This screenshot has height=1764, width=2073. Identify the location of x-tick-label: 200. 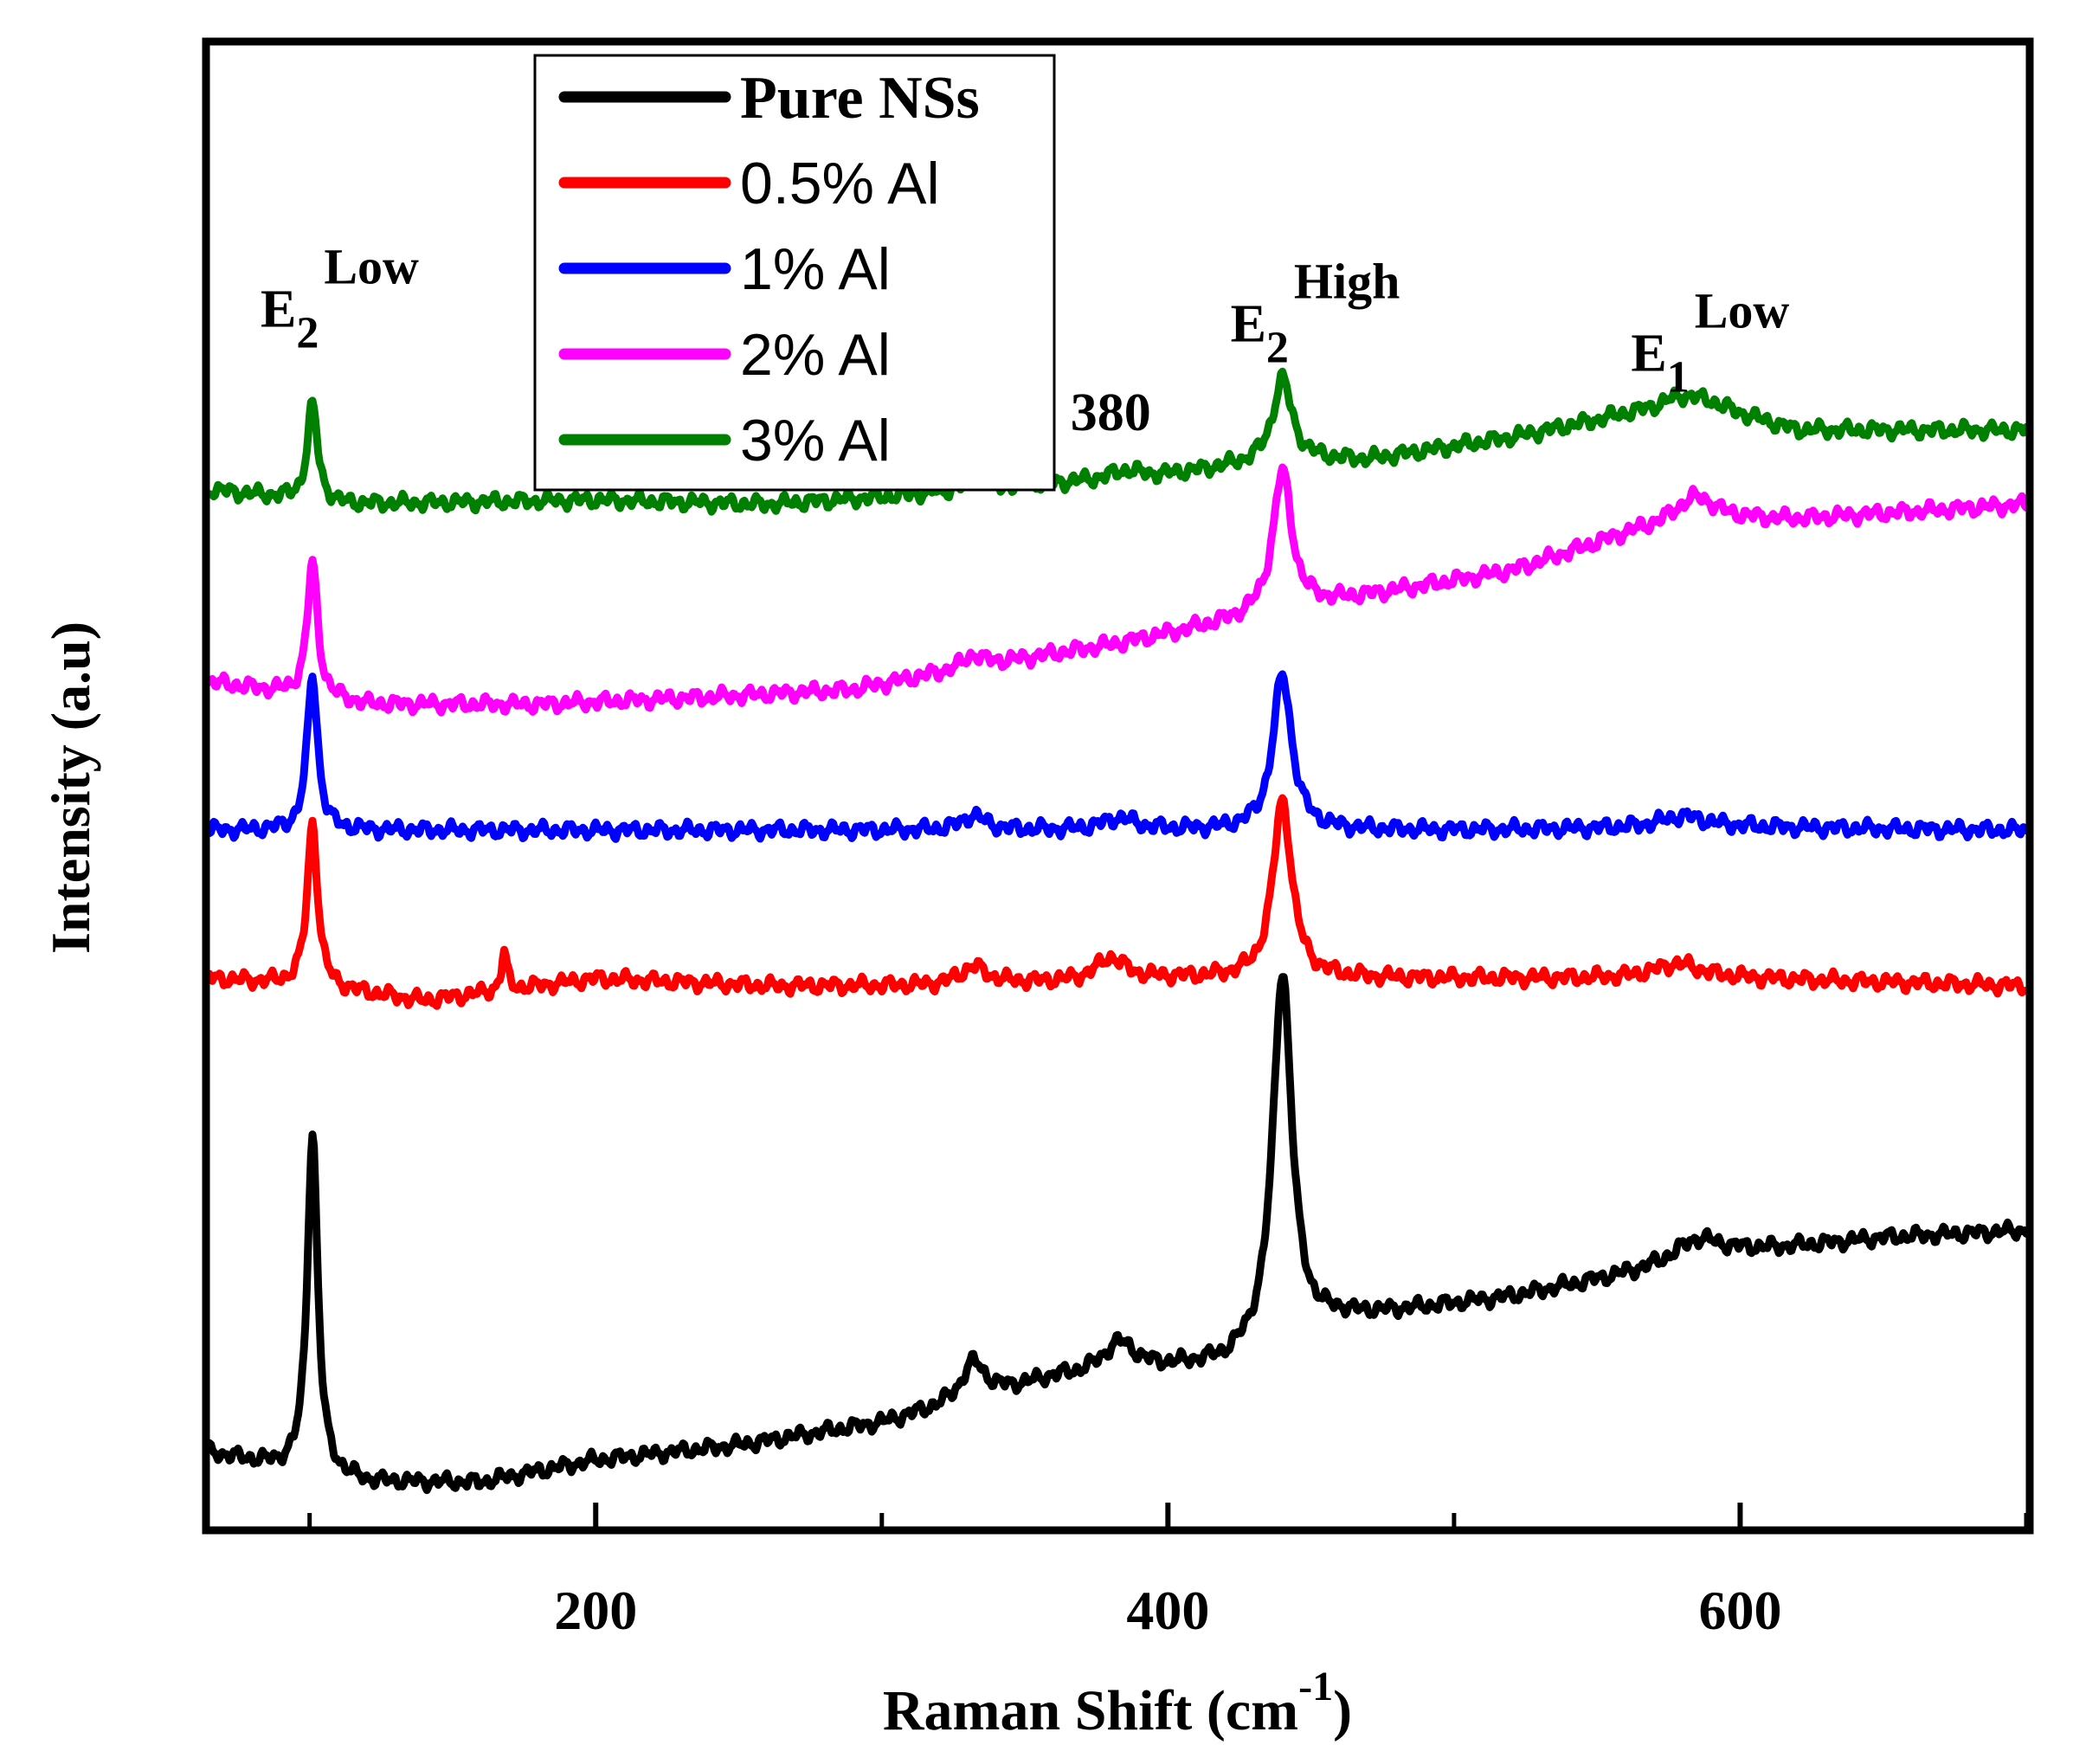
(595, 1610).